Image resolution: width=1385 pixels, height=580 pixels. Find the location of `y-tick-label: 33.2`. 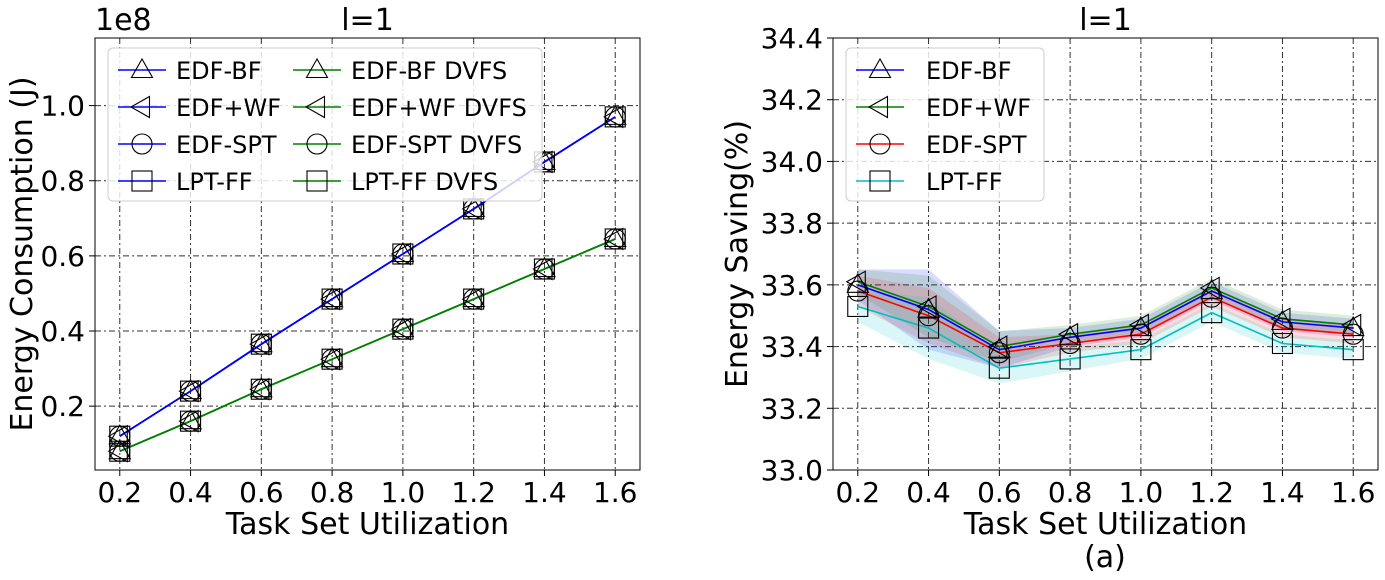

y-tick-label: 33.2 is located at coordinates (792, 408).